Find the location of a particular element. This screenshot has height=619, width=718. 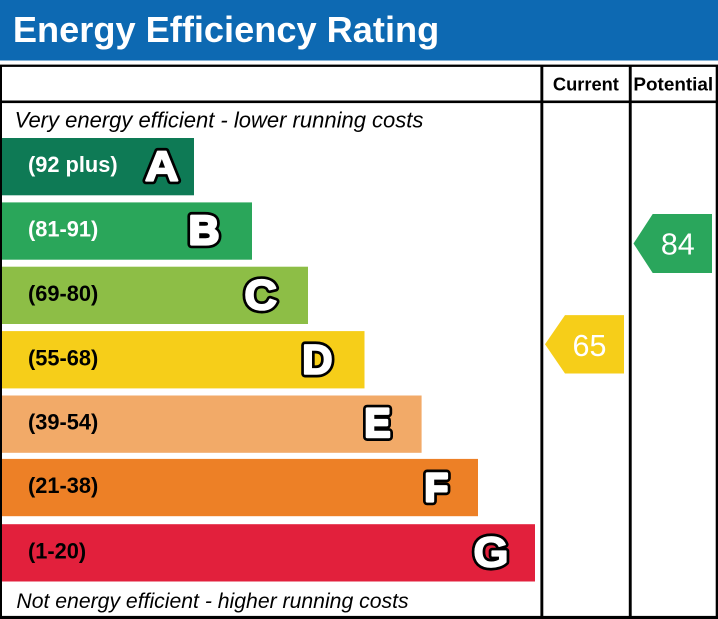

svg-text: Potential is located at coordinates (673, 84).